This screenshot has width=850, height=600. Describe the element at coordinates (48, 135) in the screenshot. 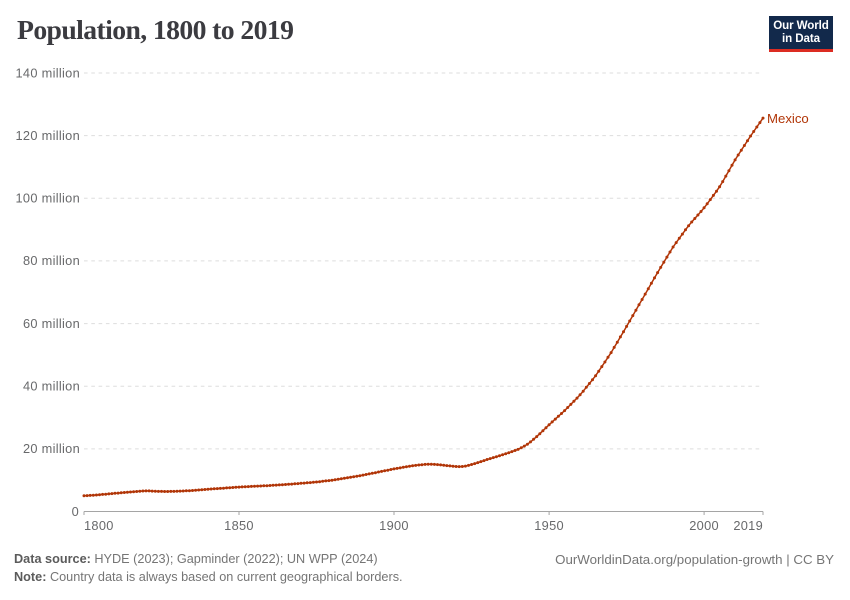

I see `svg-text: 120 million` at that location.